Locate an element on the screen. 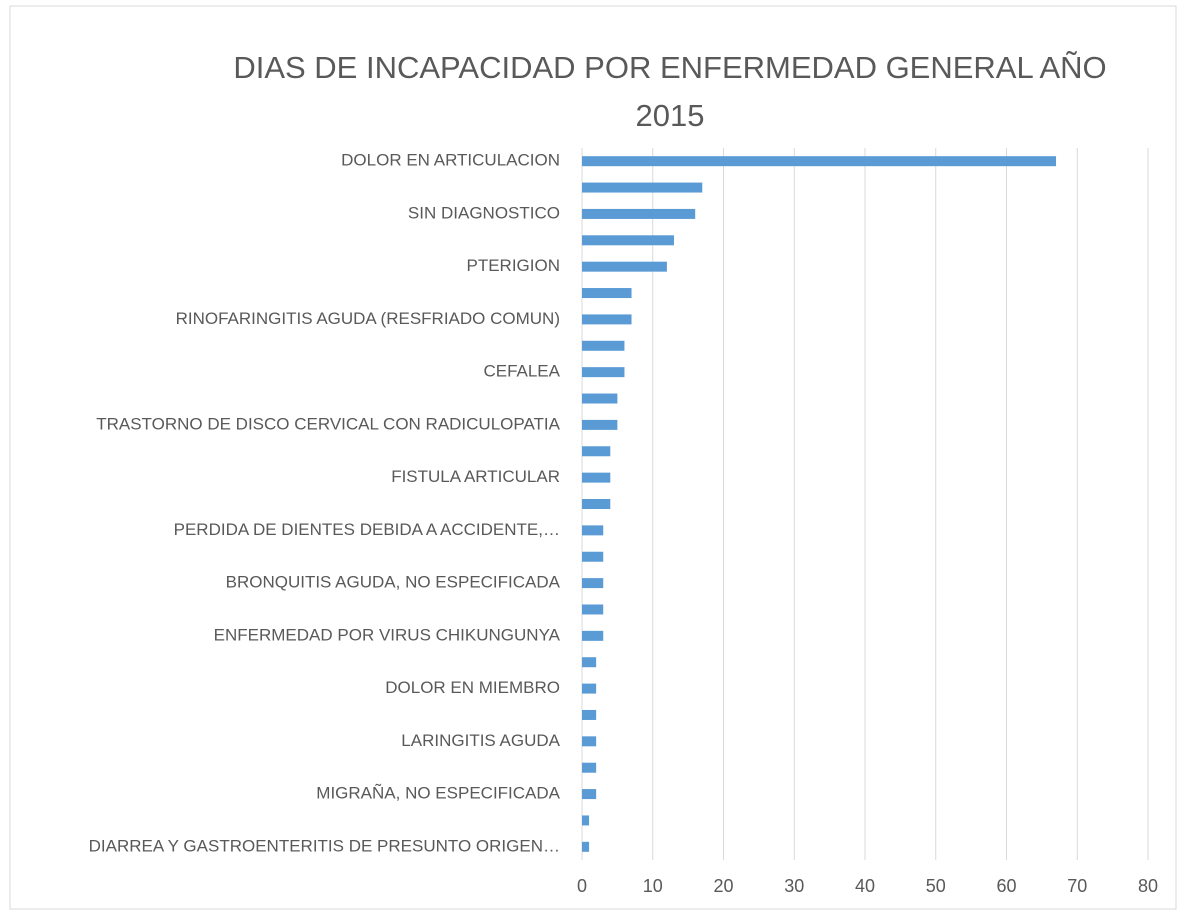  y-tick-label: RINOFARINGITIS AGUDA (RESFRIADO COMUN) is located at coordinates (368, 318).